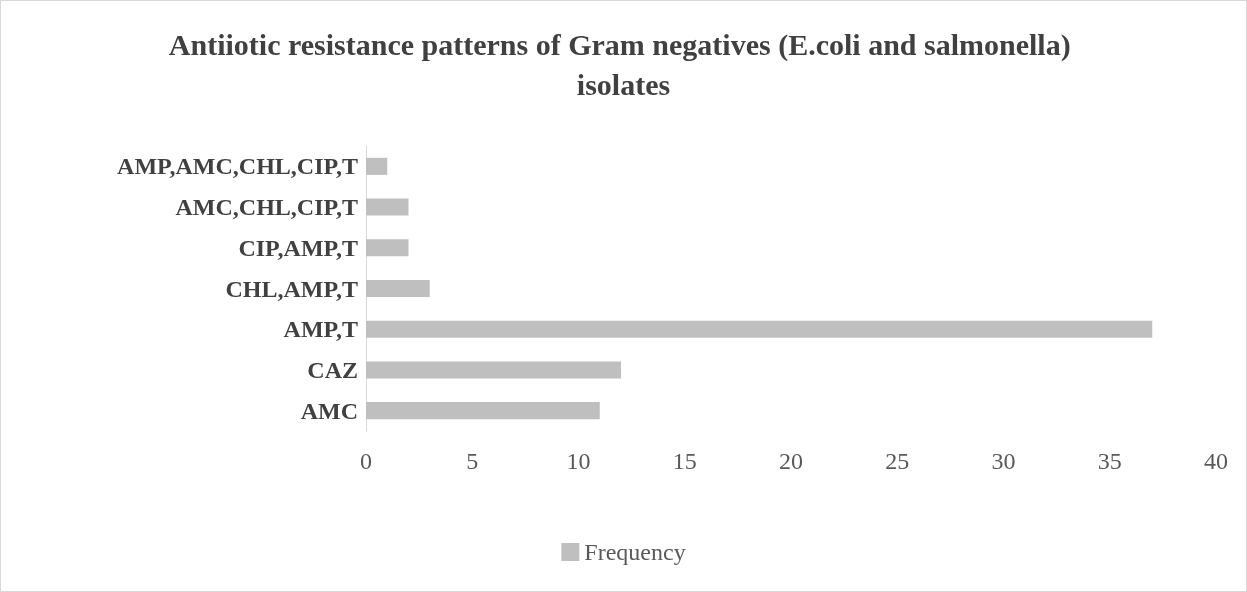  Describe the element at coordinates (578, 461) in the screenshot. I see `x-tick-label: 10` at that location.